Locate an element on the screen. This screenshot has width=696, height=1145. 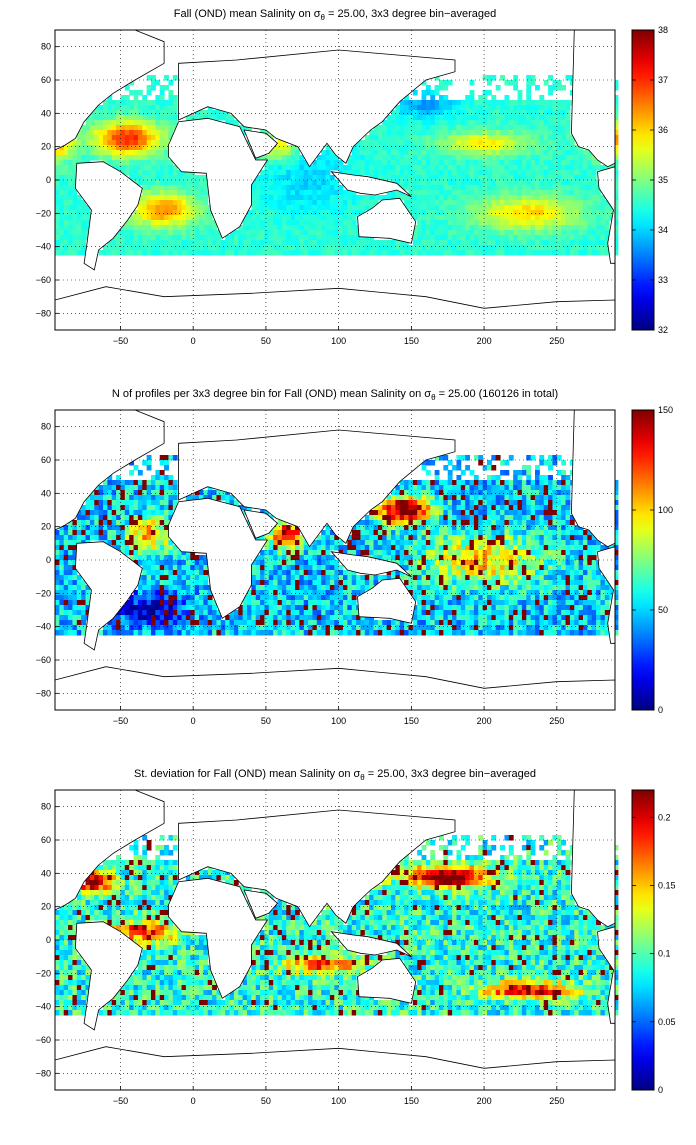
x-tick-label: 200 is located at coordinates (484, 341).